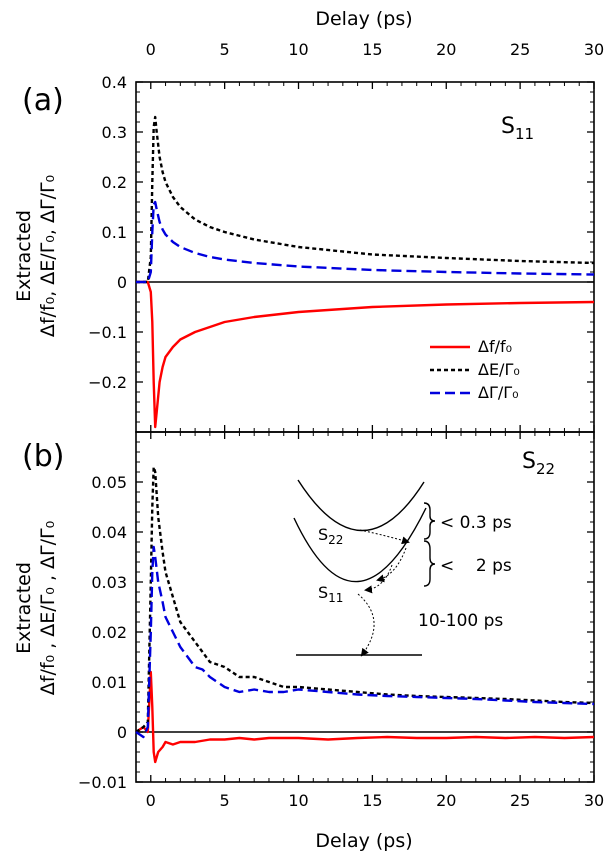 Image resolution: width=610 pixels, height=858 pixels. I want to click on brace-lower, so click(429, 563).